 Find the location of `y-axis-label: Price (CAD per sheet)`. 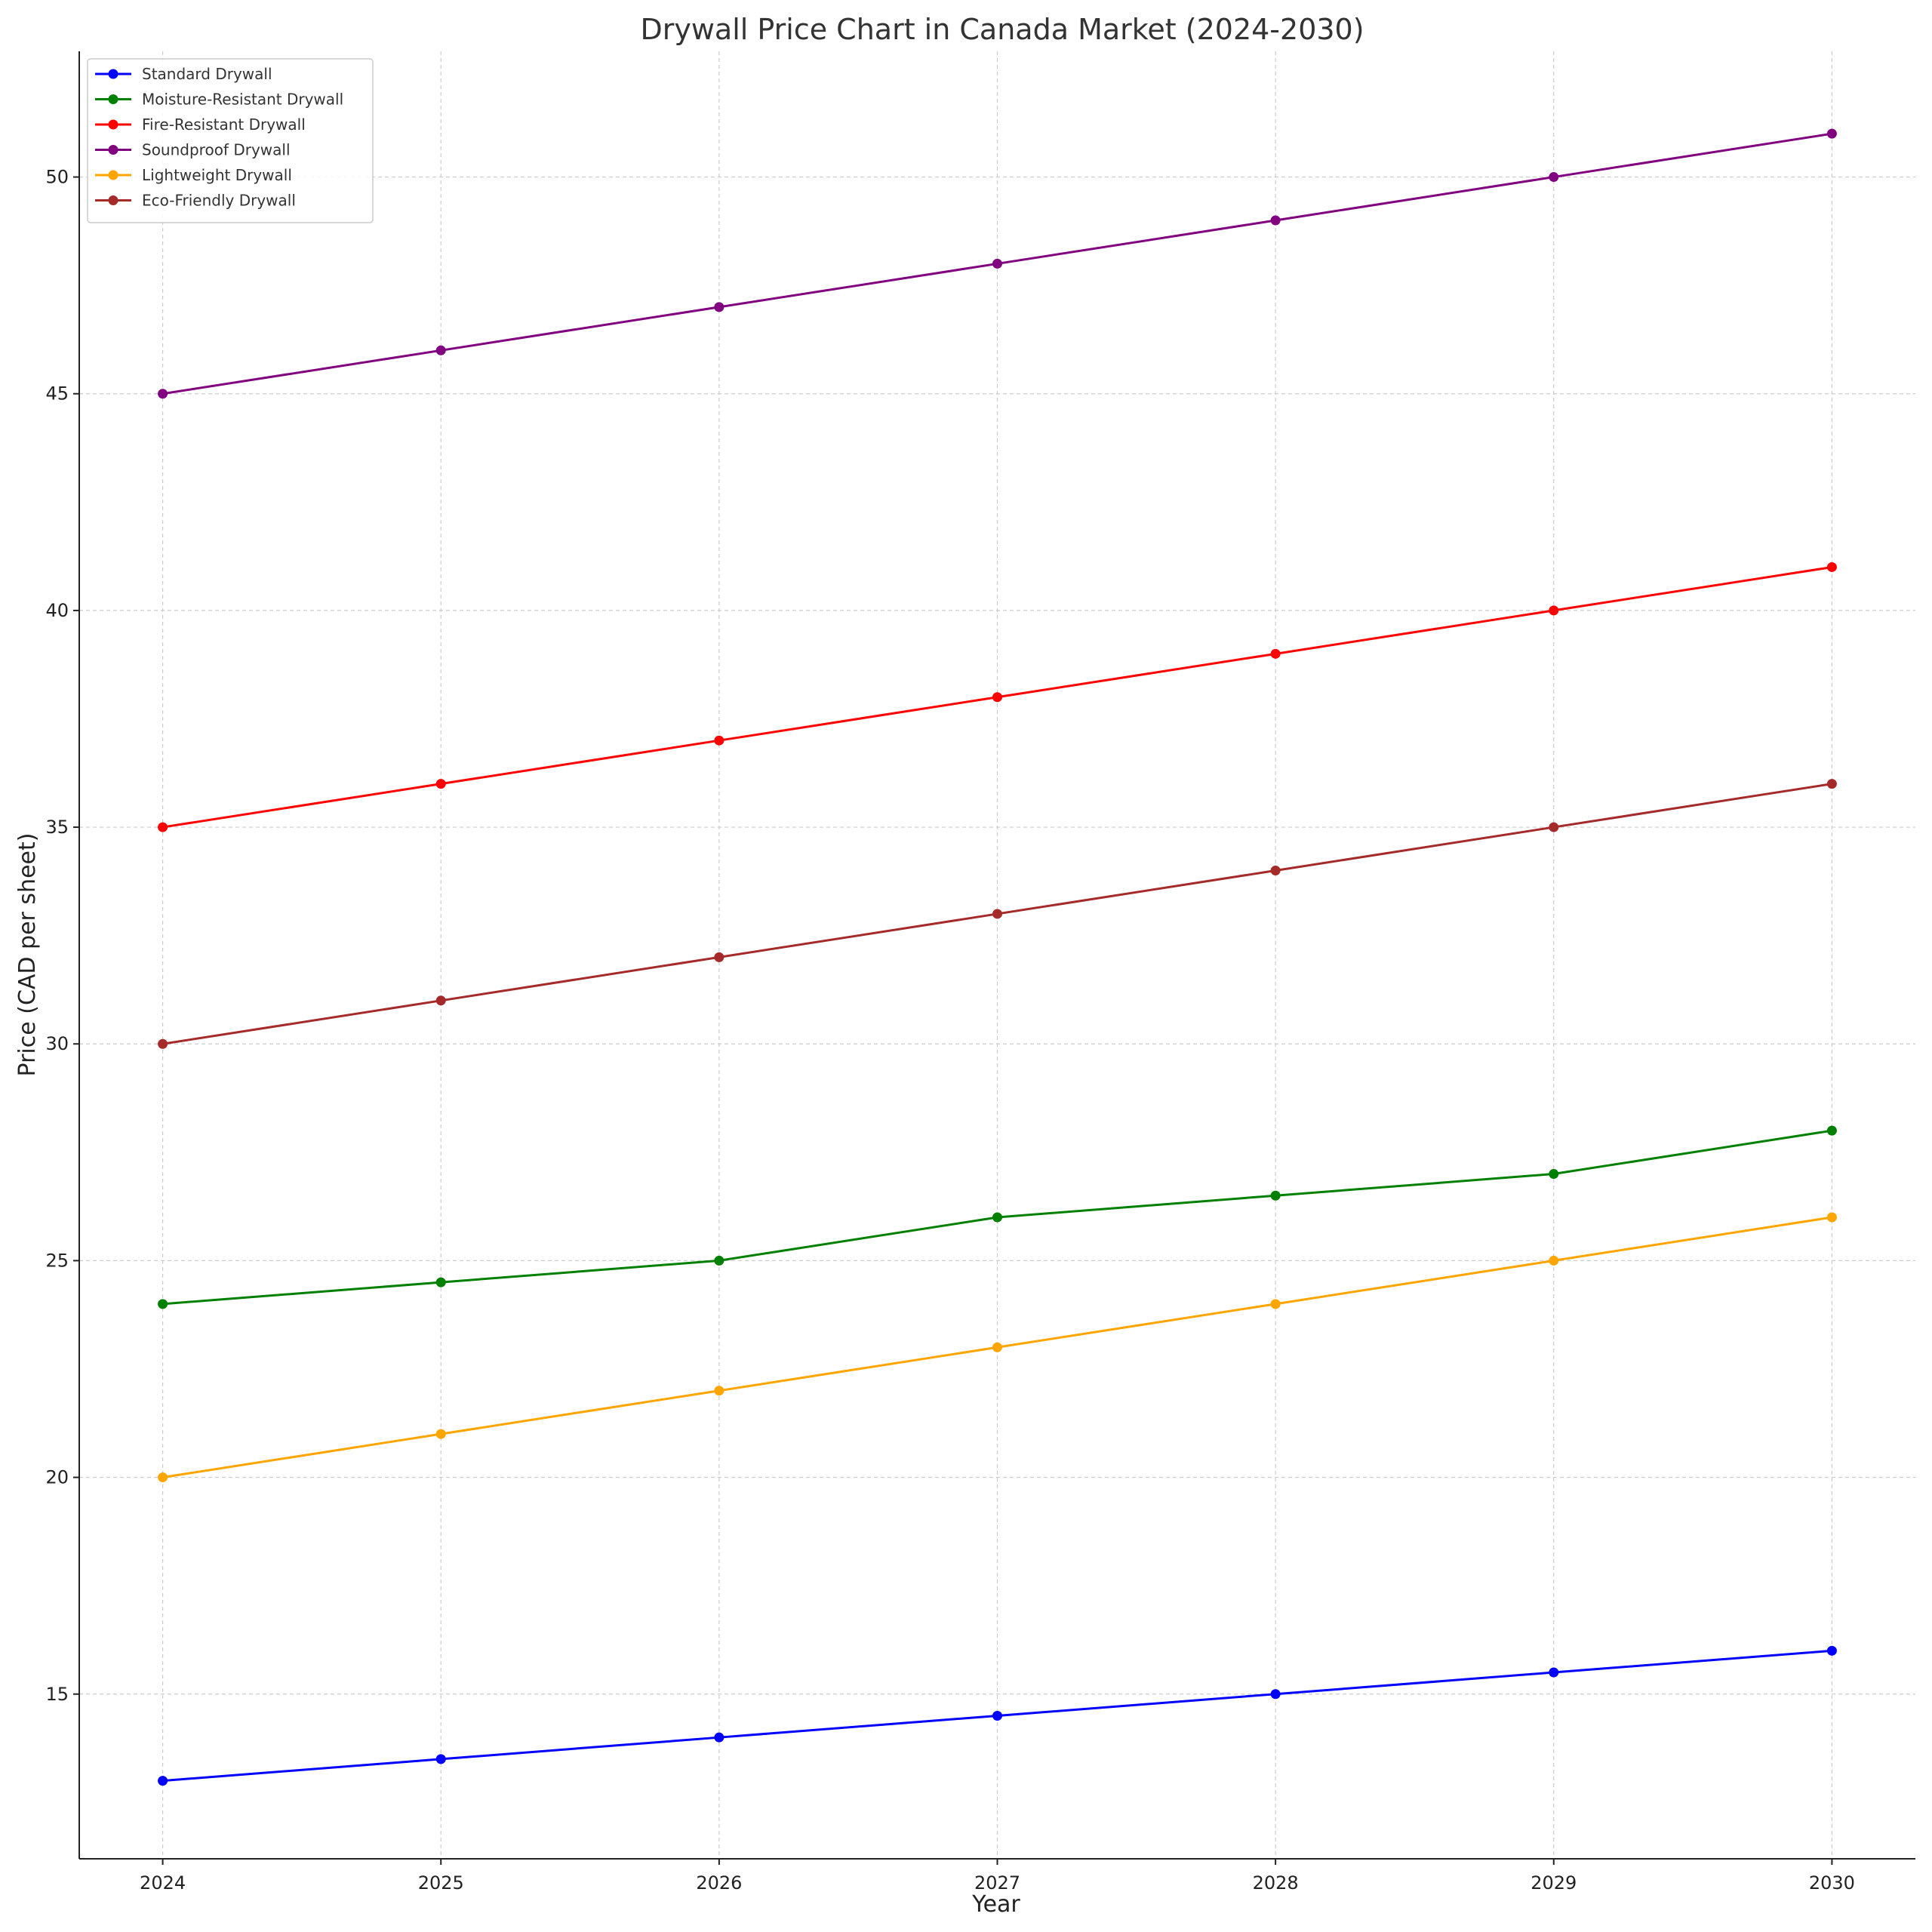

y-axis-label: Price (CAD per sheet) is located at coordinates (27, 955).